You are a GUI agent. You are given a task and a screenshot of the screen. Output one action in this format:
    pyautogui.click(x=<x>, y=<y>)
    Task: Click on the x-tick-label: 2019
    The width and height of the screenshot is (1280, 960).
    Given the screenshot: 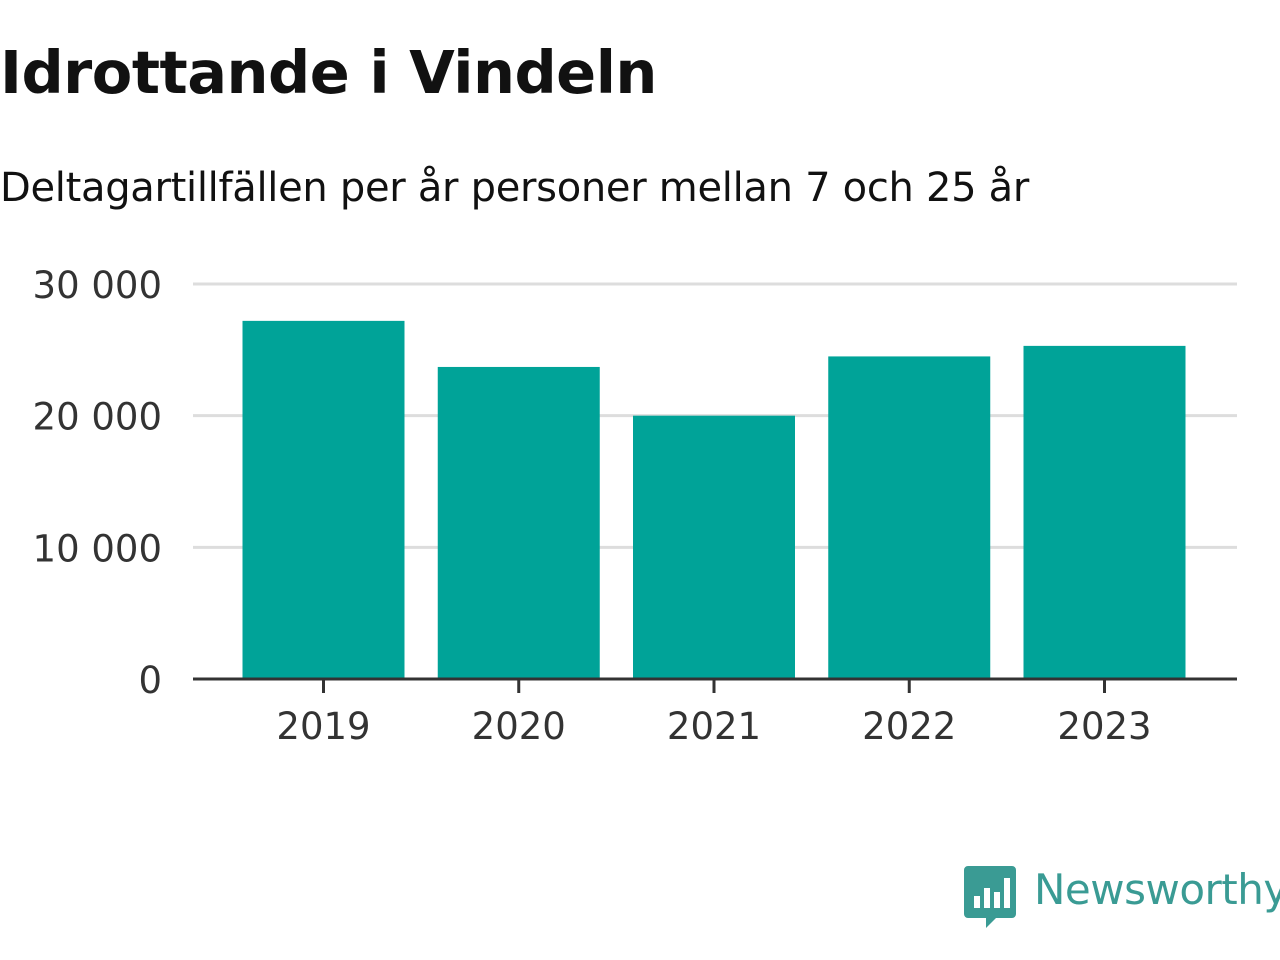 What is the action you would take?
    pyautogui.click(x=323, y=726)
    